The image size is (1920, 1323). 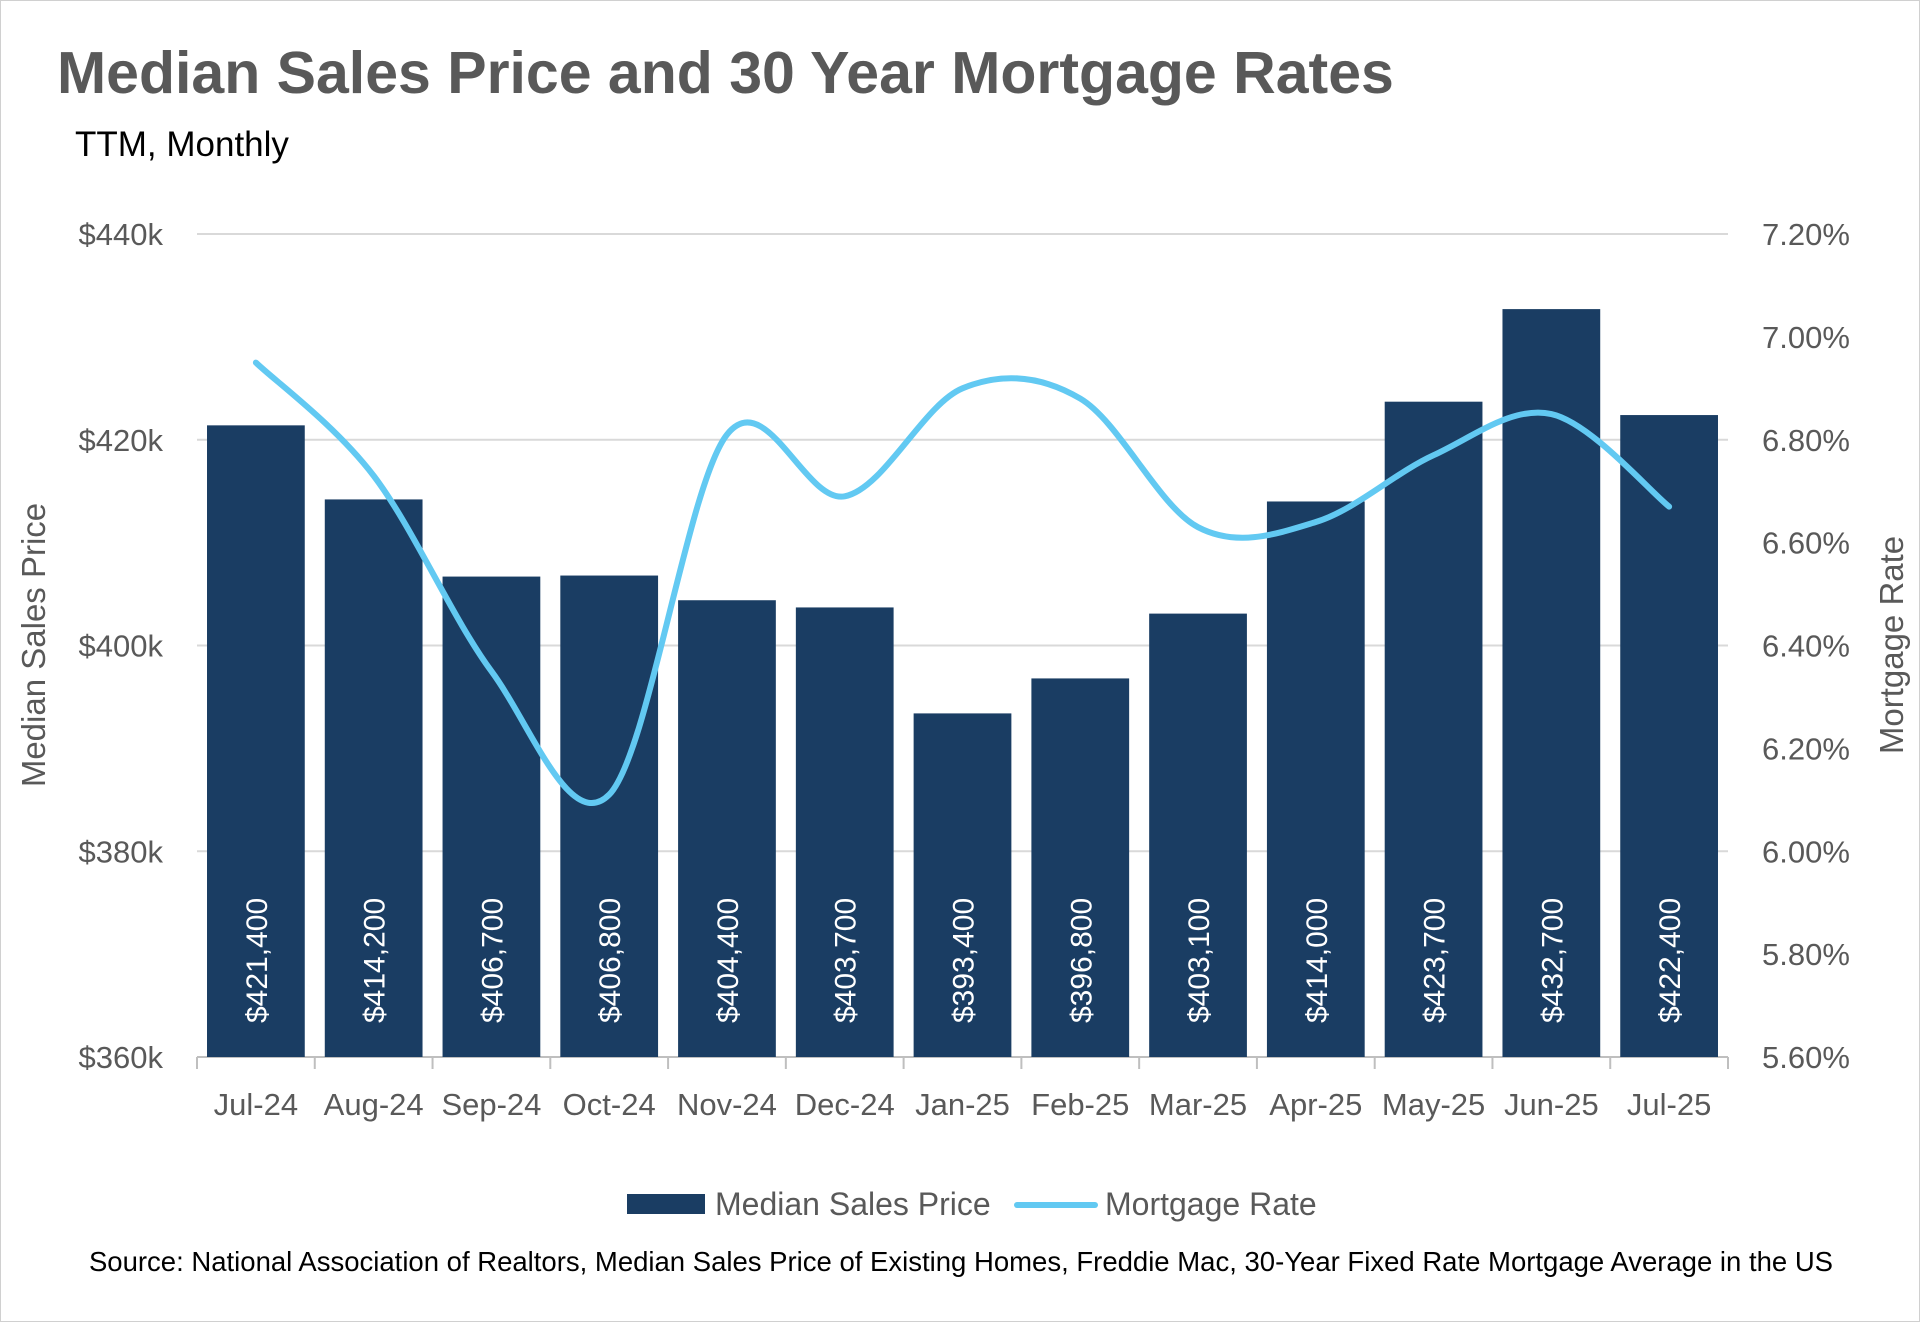 I want to click on chart-subtitle: TTM, Monthly, so click(x=182, y=144).